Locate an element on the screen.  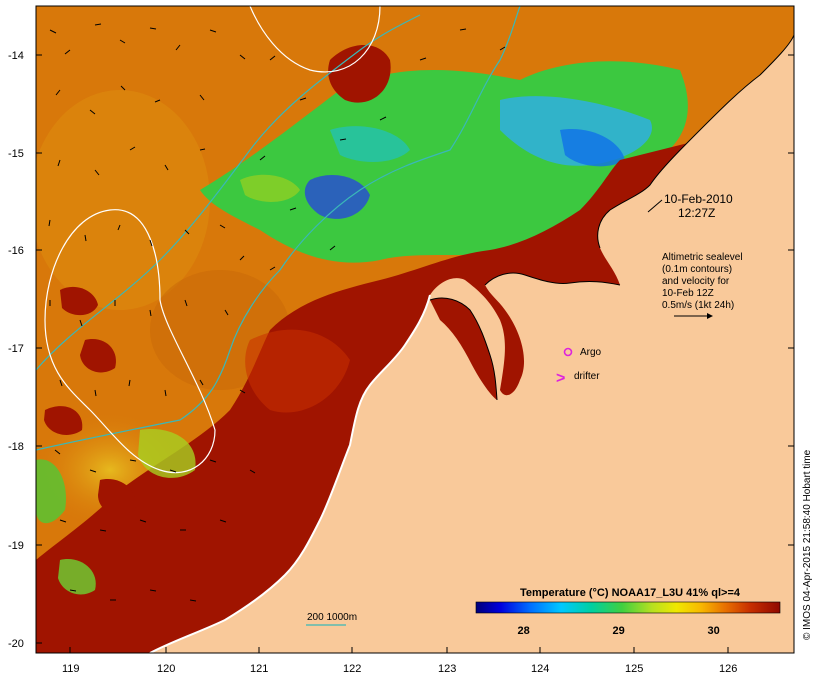
y-tick-label: -19 is located at coordinates (16, 546).